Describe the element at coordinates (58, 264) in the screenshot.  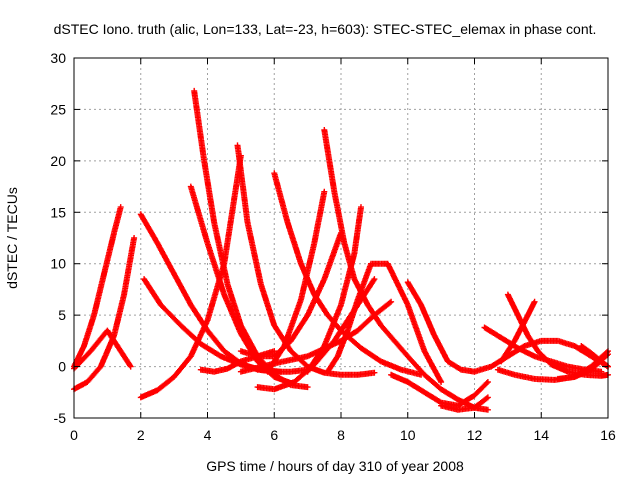
I see `y-tick-label: 10` at that location.